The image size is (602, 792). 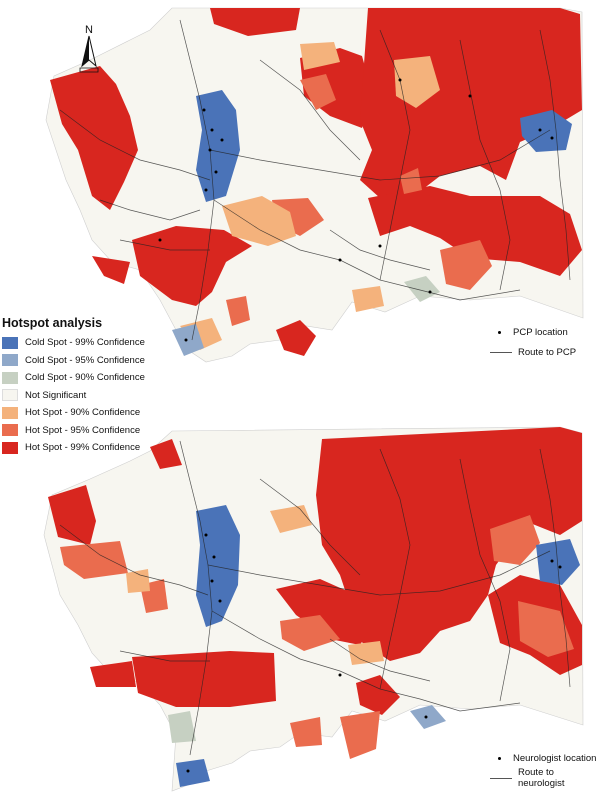 What do you see at coordinates (85, 360) in the screenshot?
I see `legend-label: Cold Spot - 95% Confidence` at bounding box center [85, 360].